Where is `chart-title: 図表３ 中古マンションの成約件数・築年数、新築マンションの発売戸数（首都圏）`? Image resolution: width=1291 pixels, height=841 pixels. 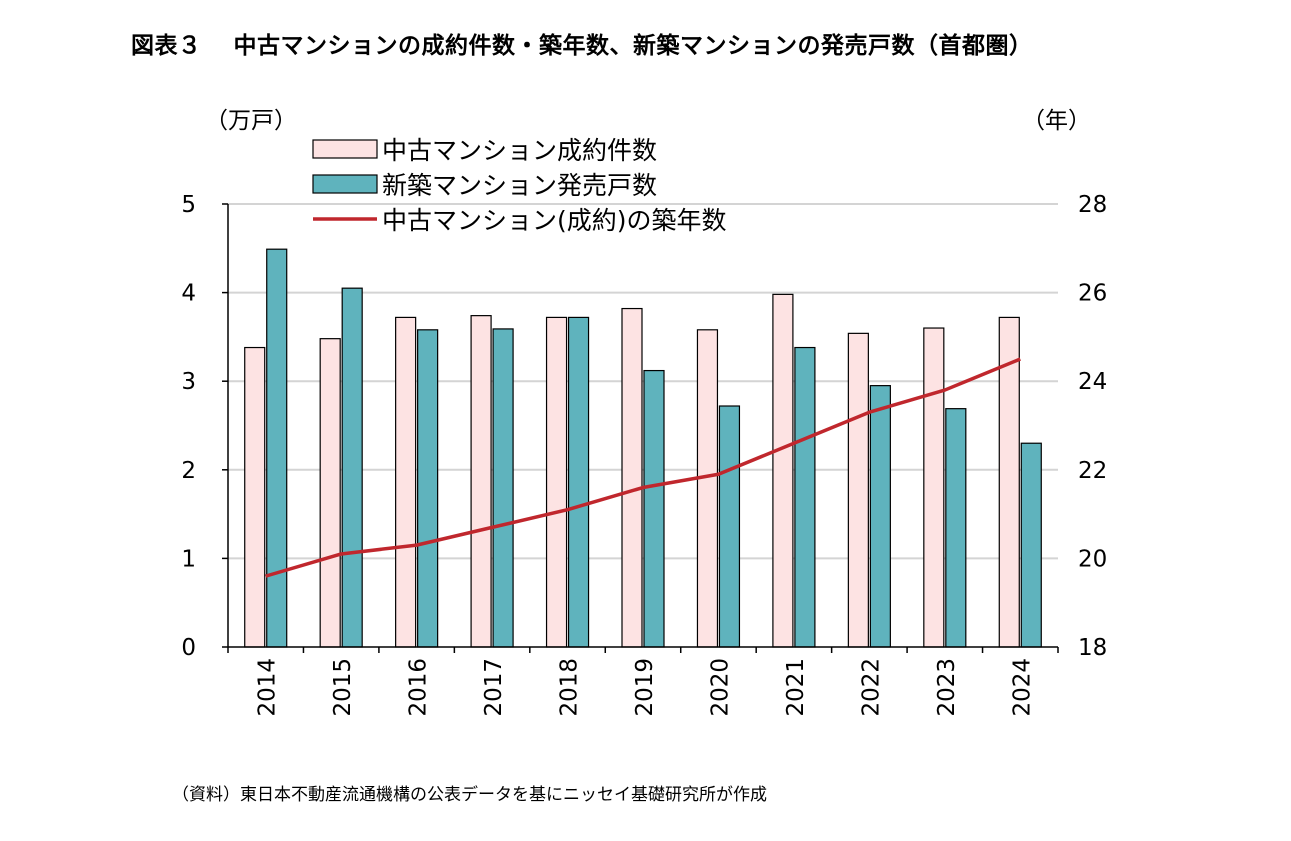
chart-title: 図表３ 中古マンションの成約件数・築年数、新築マンションの発売戸数（首都圏） is located at coordinates (582, 46).